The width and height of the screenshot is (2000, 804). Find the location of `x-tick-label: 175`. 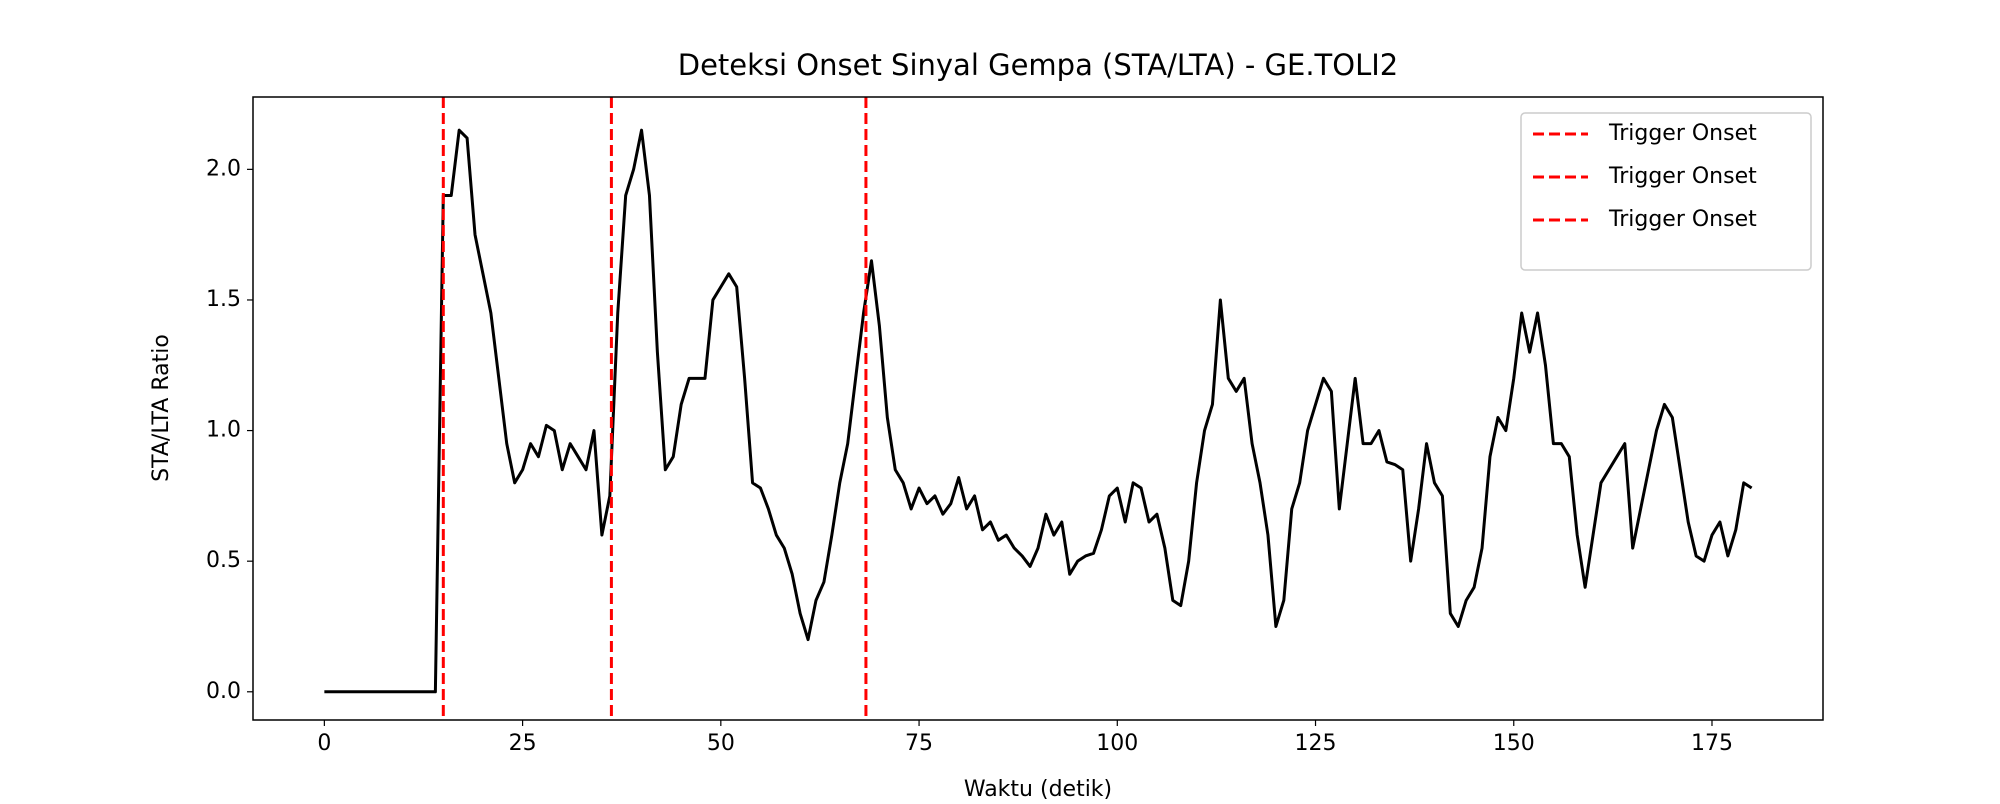

x-tick-label: 175 is located at coordinates (1712, 743).